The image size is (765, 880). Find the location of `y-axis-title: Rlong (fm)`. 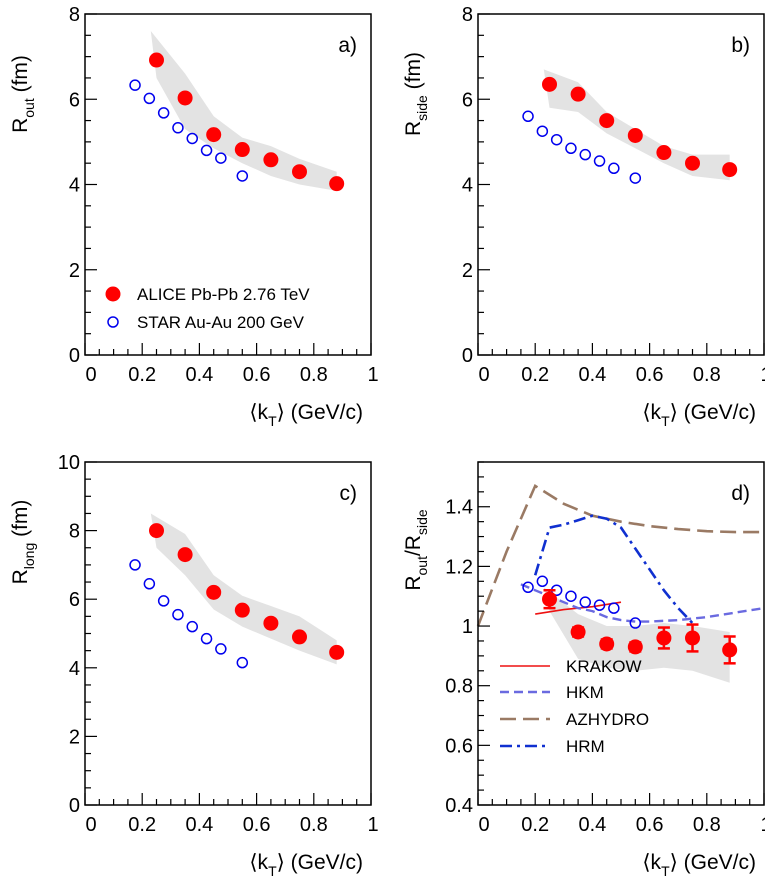

y-axis-title: Rlong (fm) is located at coordinates (23, 542).